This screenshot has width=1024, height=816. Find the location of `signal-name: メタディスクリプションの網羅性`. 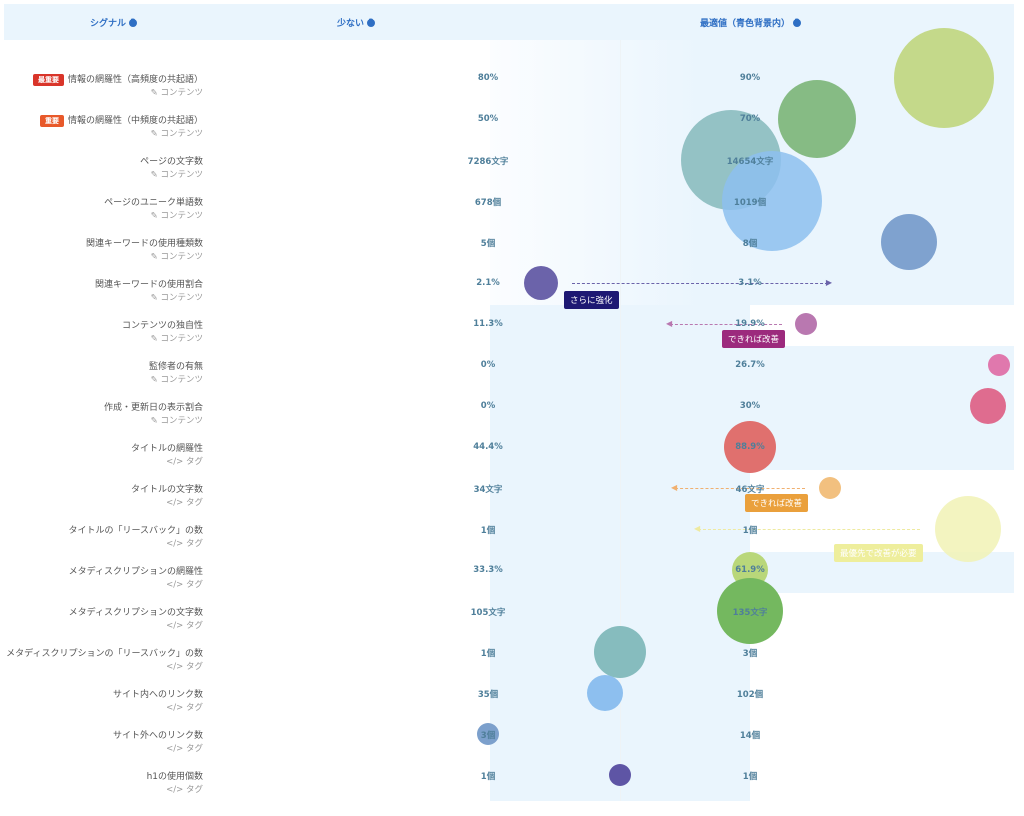

signal-name: メタディスクリプションの網羅性 is located at coordinates (135, 572).